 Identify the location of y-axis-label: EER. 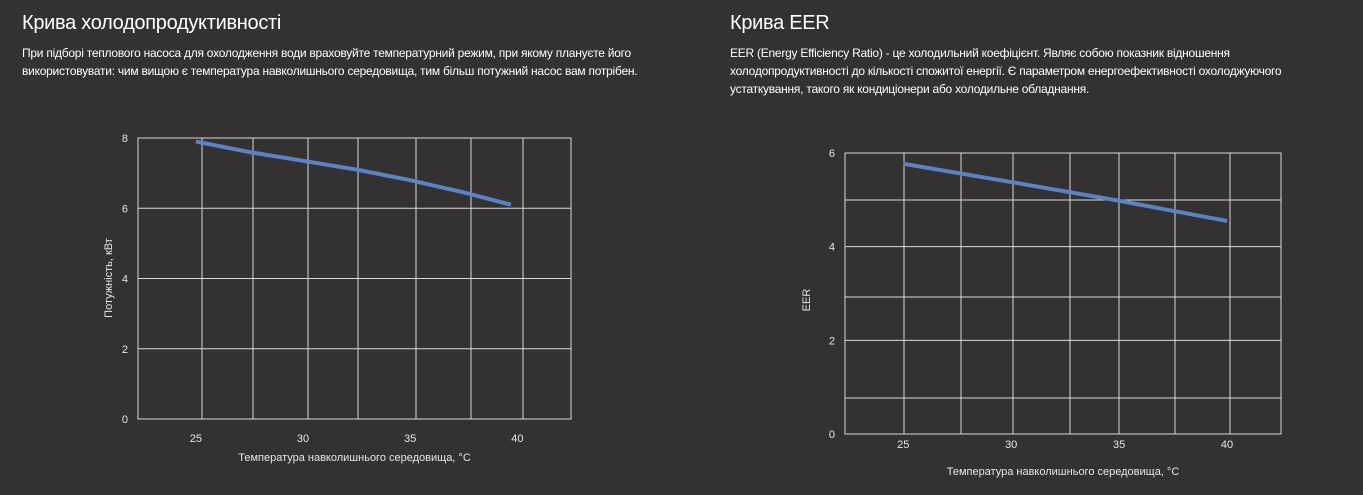
(807, 300).